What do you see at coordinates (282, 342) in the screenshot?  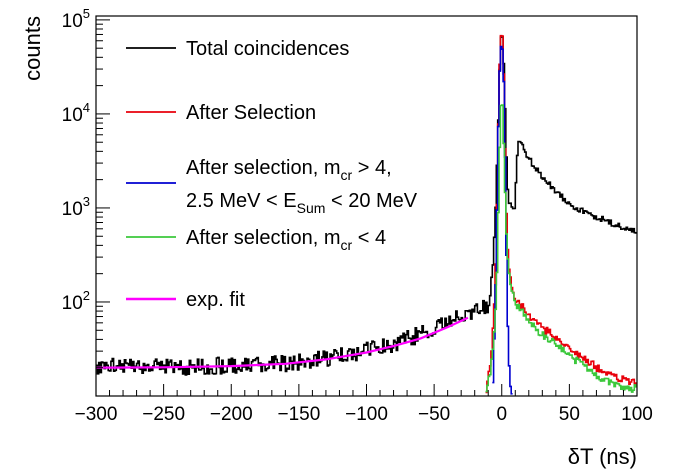 I see `series-fit` at bounding box center [282, 342].